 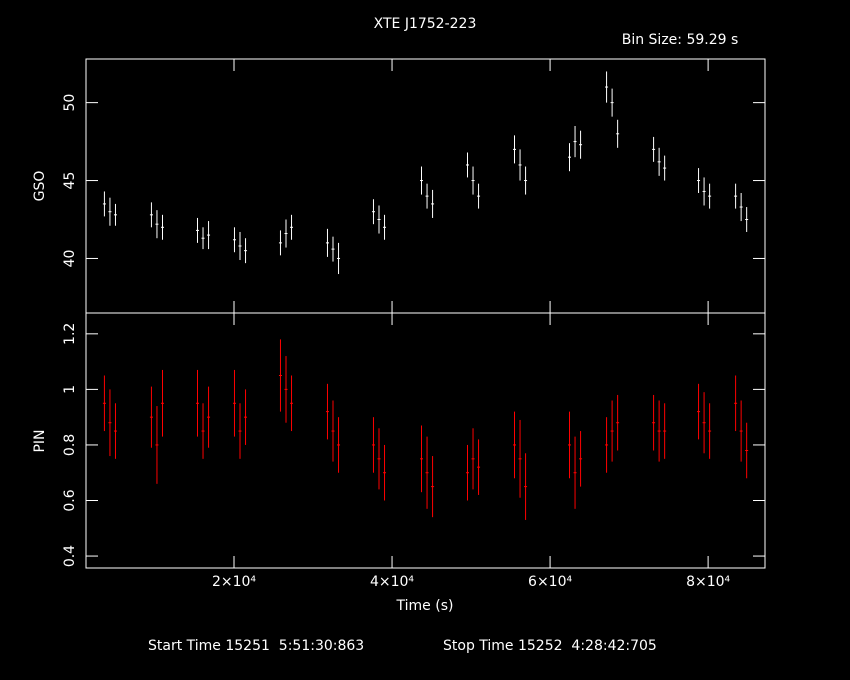 I want to click on y-axis-label: GSO, so click(x=40, y=186).